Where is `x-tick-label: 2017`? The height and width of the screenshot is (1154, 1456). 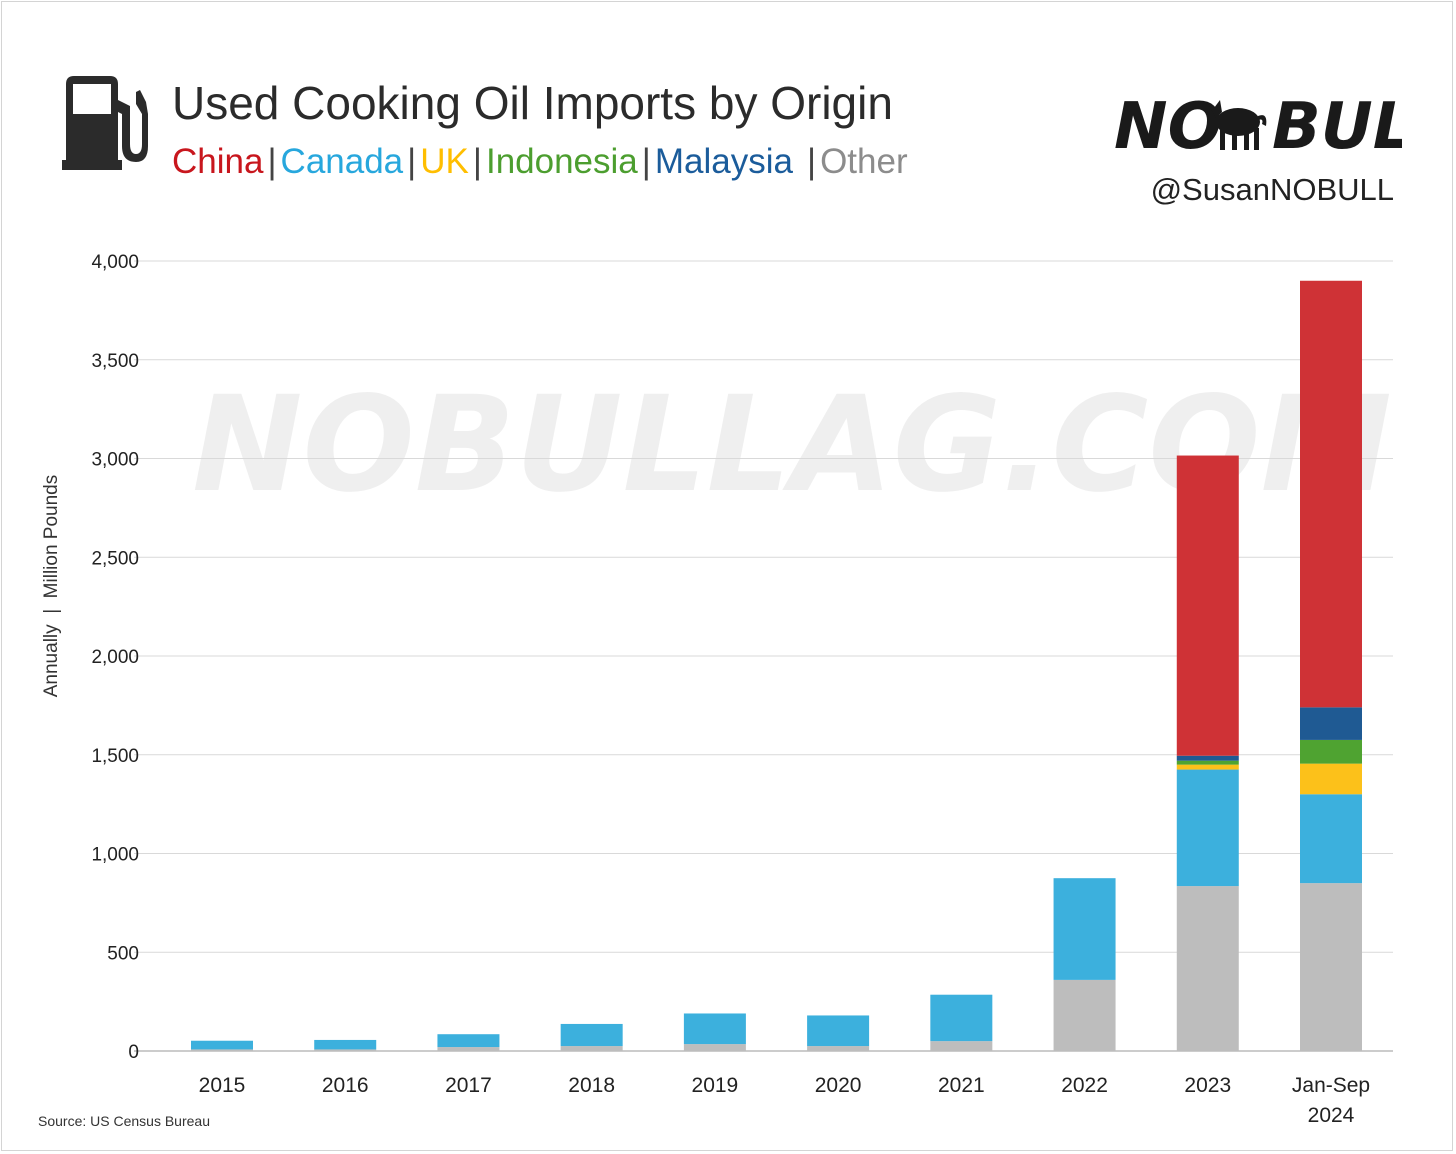 x-tick-label: 2017 is located at coordinates (468, 1085).